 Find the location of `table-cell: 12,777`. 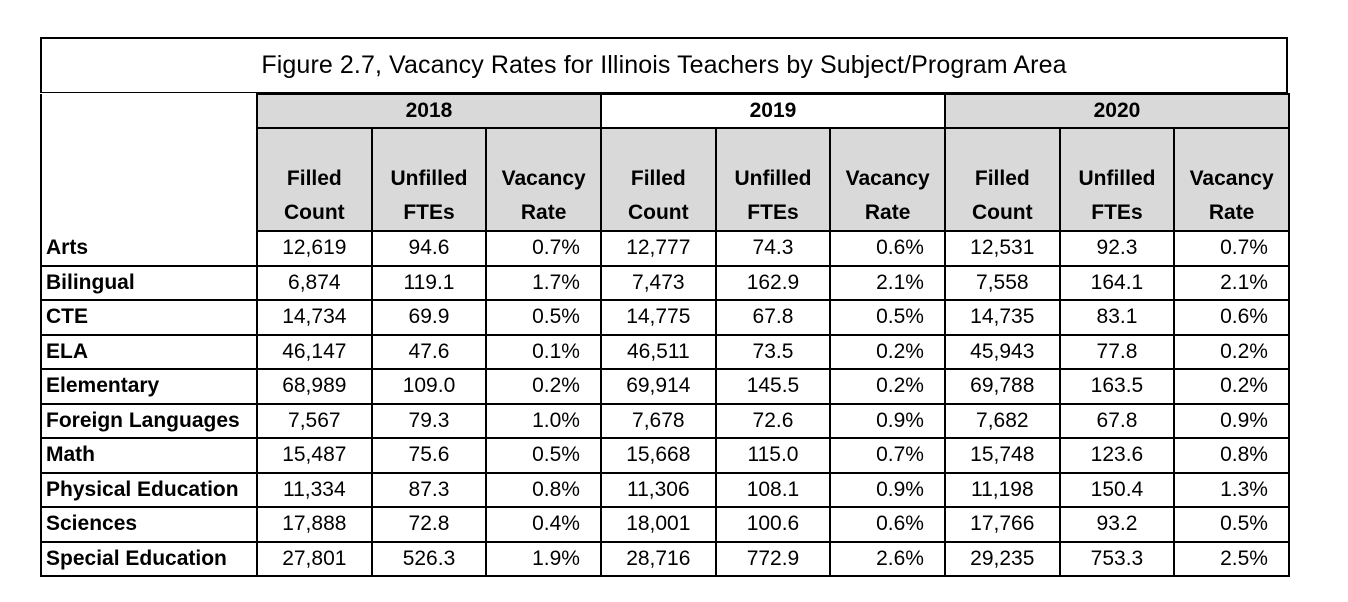

table-cell: 12,777 is located at coordinates (657, 249).